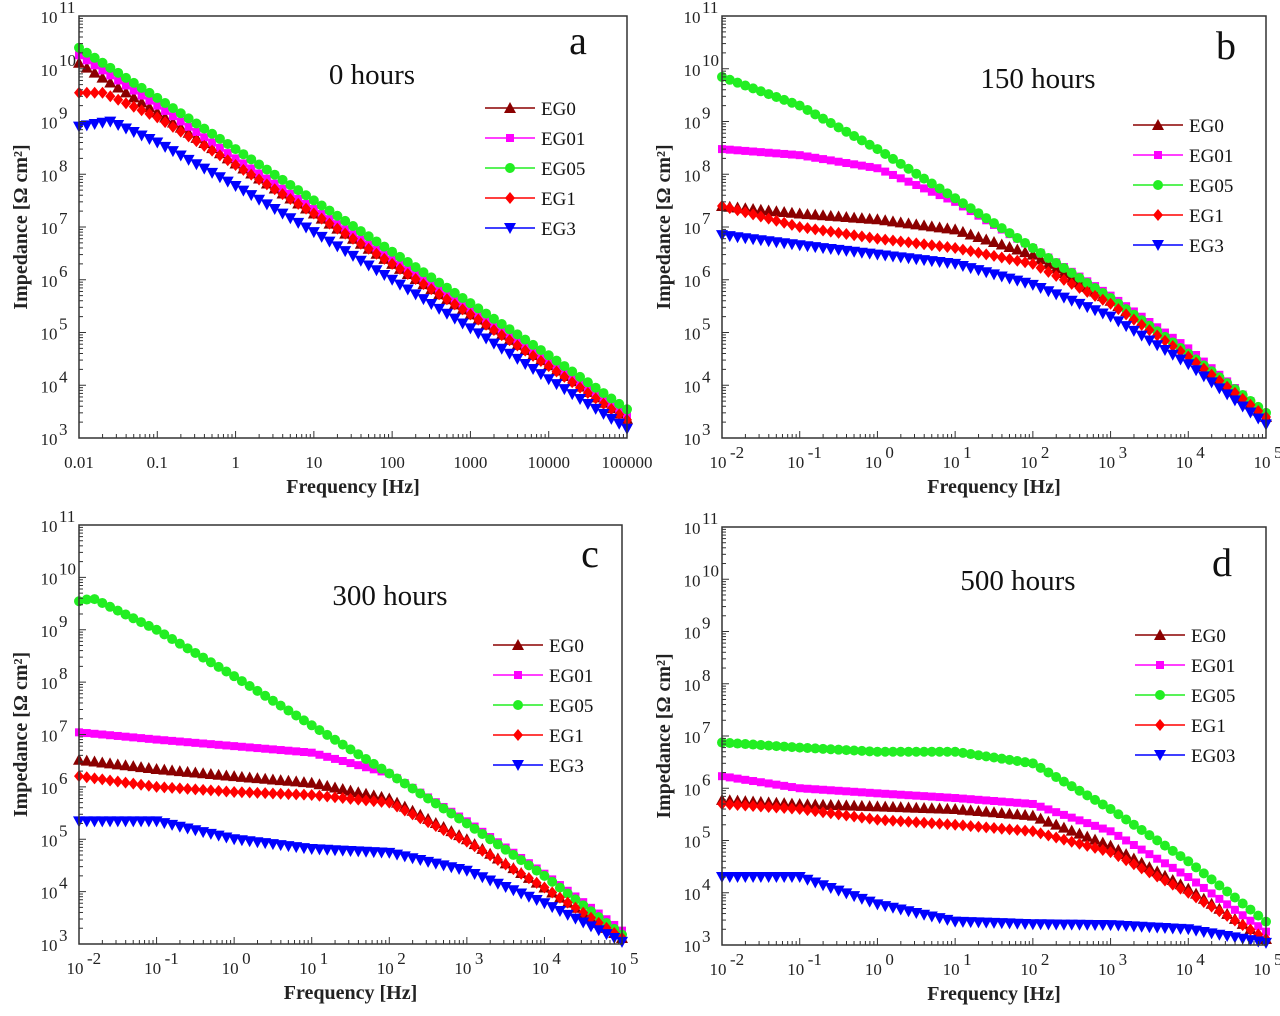 This screenshot has width=1280, height=1016. I want to click on y-tick-exponent: 10, so click(710, 60).